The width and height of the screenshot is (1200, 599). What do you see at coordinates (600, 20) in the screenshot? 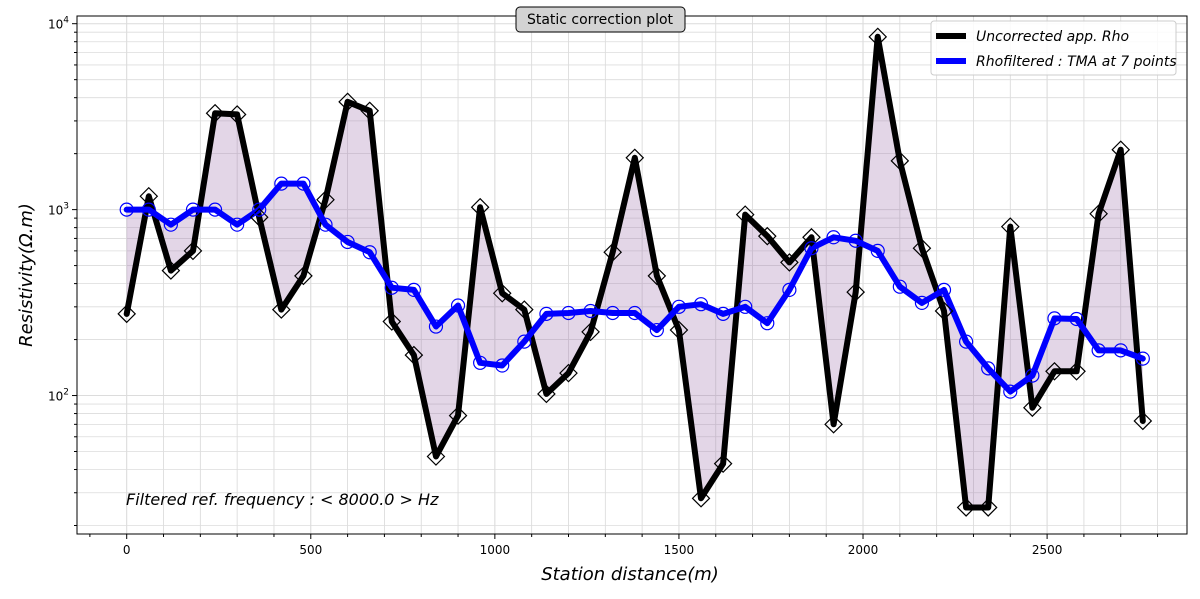
I see `chart-title: Static correction plot` at bounding box center [600, 20].